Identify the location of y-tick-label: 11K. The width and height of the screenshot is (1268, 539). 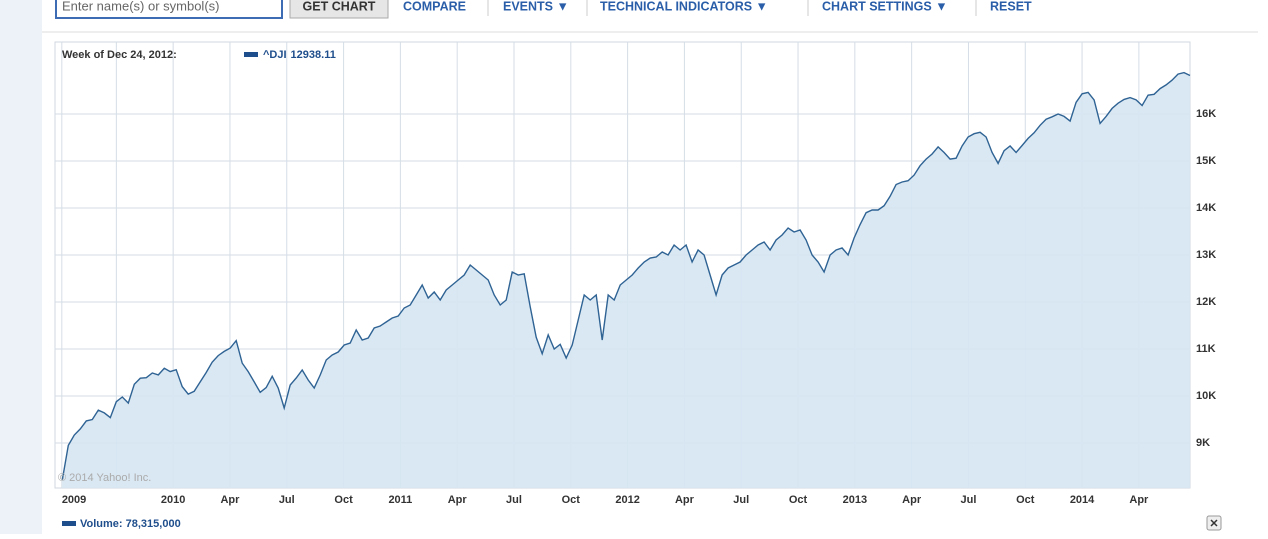
(1206, 349).